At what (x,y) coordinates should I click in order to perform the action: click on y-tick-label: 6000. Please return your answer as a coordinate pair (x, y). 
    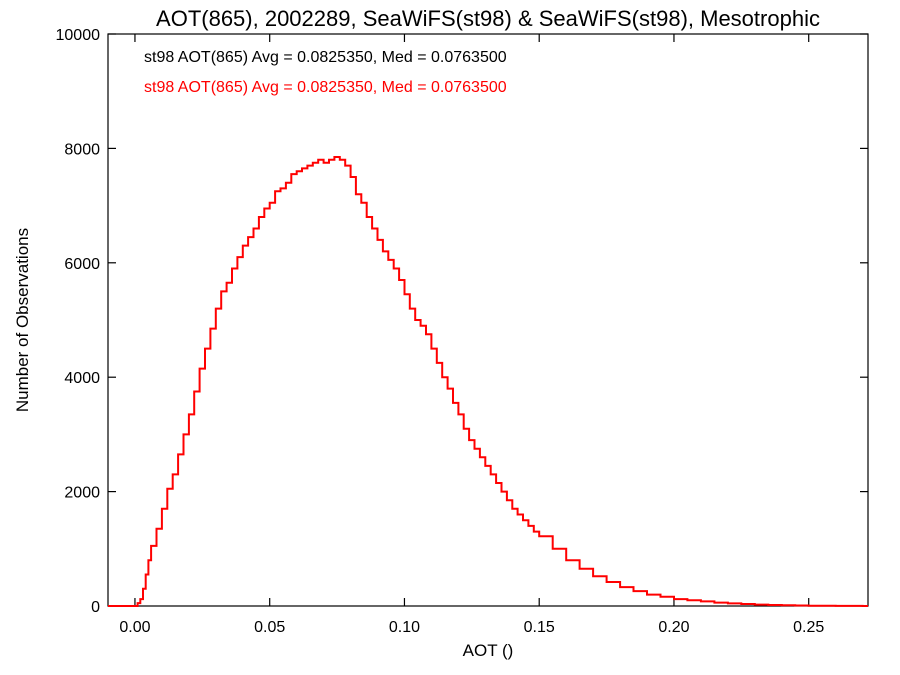
    Looking at the image, I should click on (82, 264).